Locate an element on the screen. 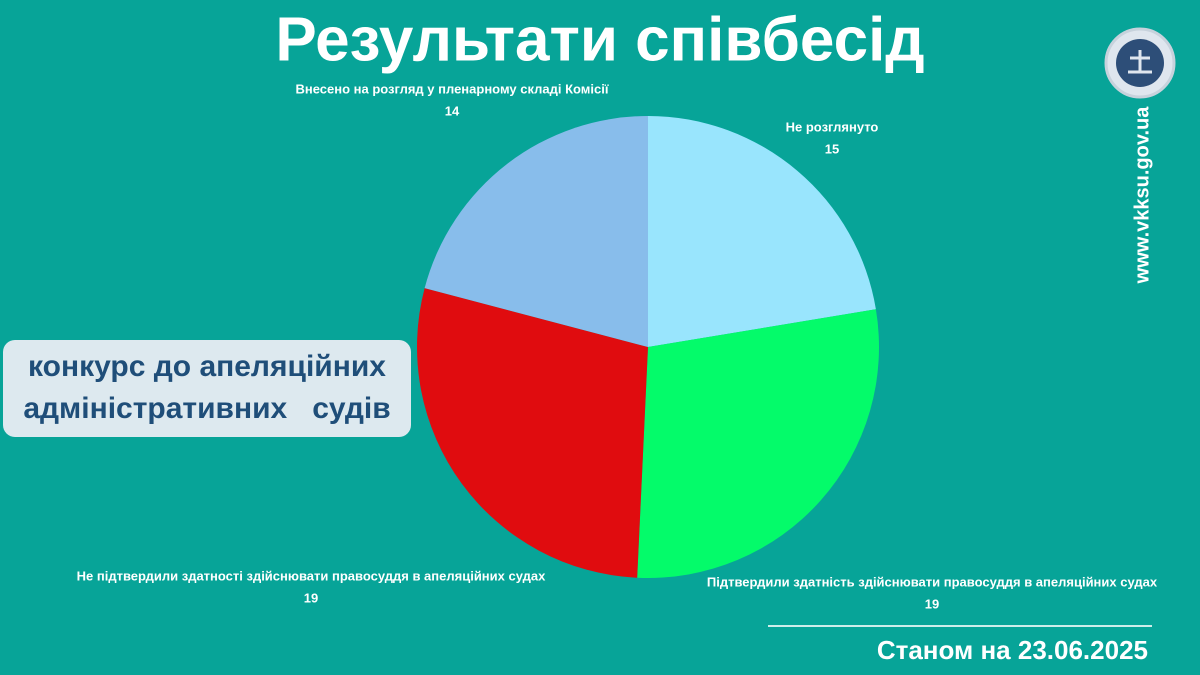 Image resolution: width=1200 pixels, height=675 pixels. logo-scales is located at coordinates (1140, 62).